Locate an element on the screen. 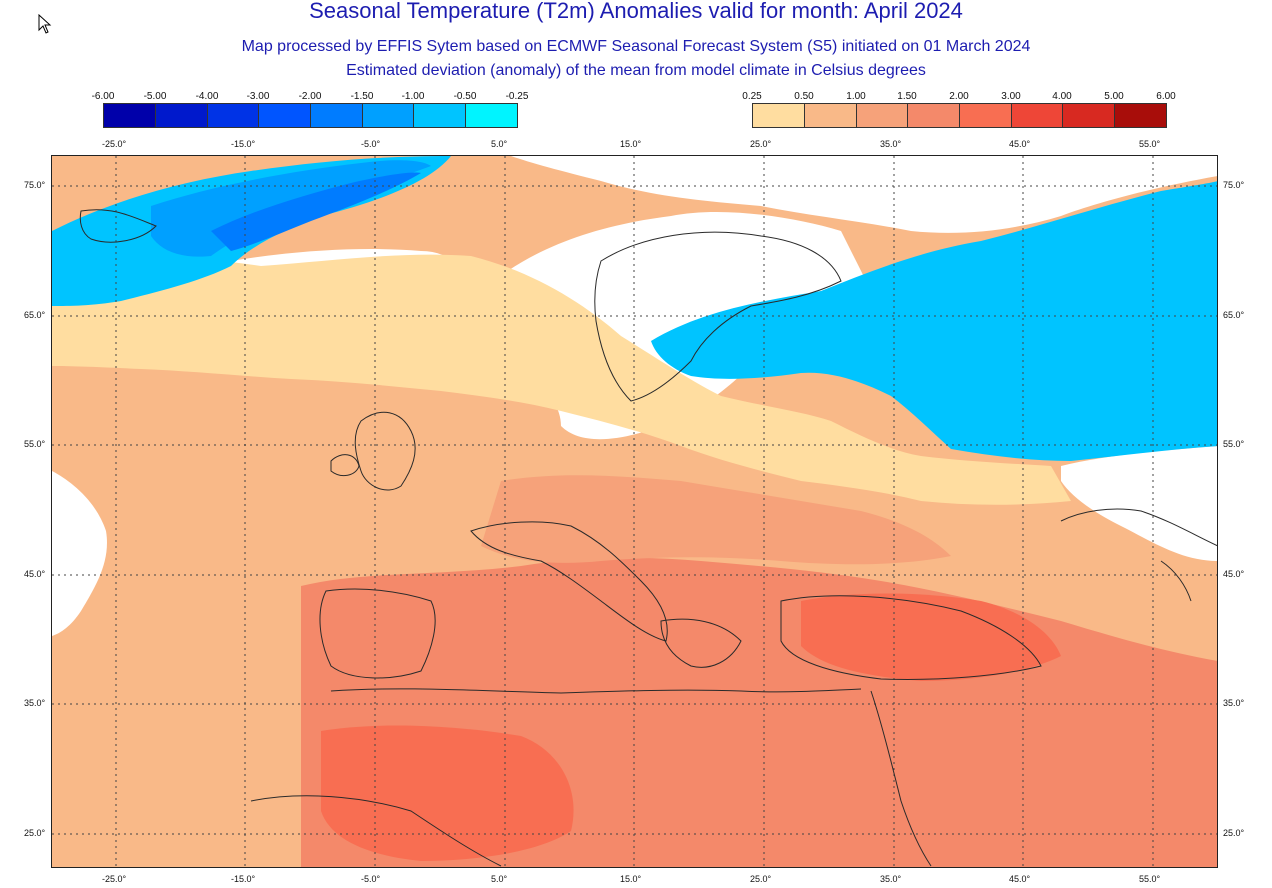  azure-region-north-atlantic is located at coordinates (316, 211).